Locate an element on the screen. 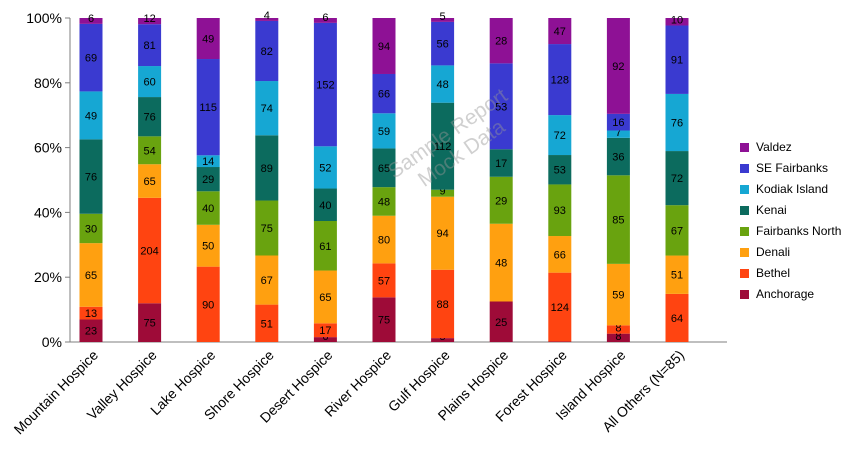 The width and height of the screenshot is (854, 460). legend-label: Anchorage is located at coordinates (785, 294).